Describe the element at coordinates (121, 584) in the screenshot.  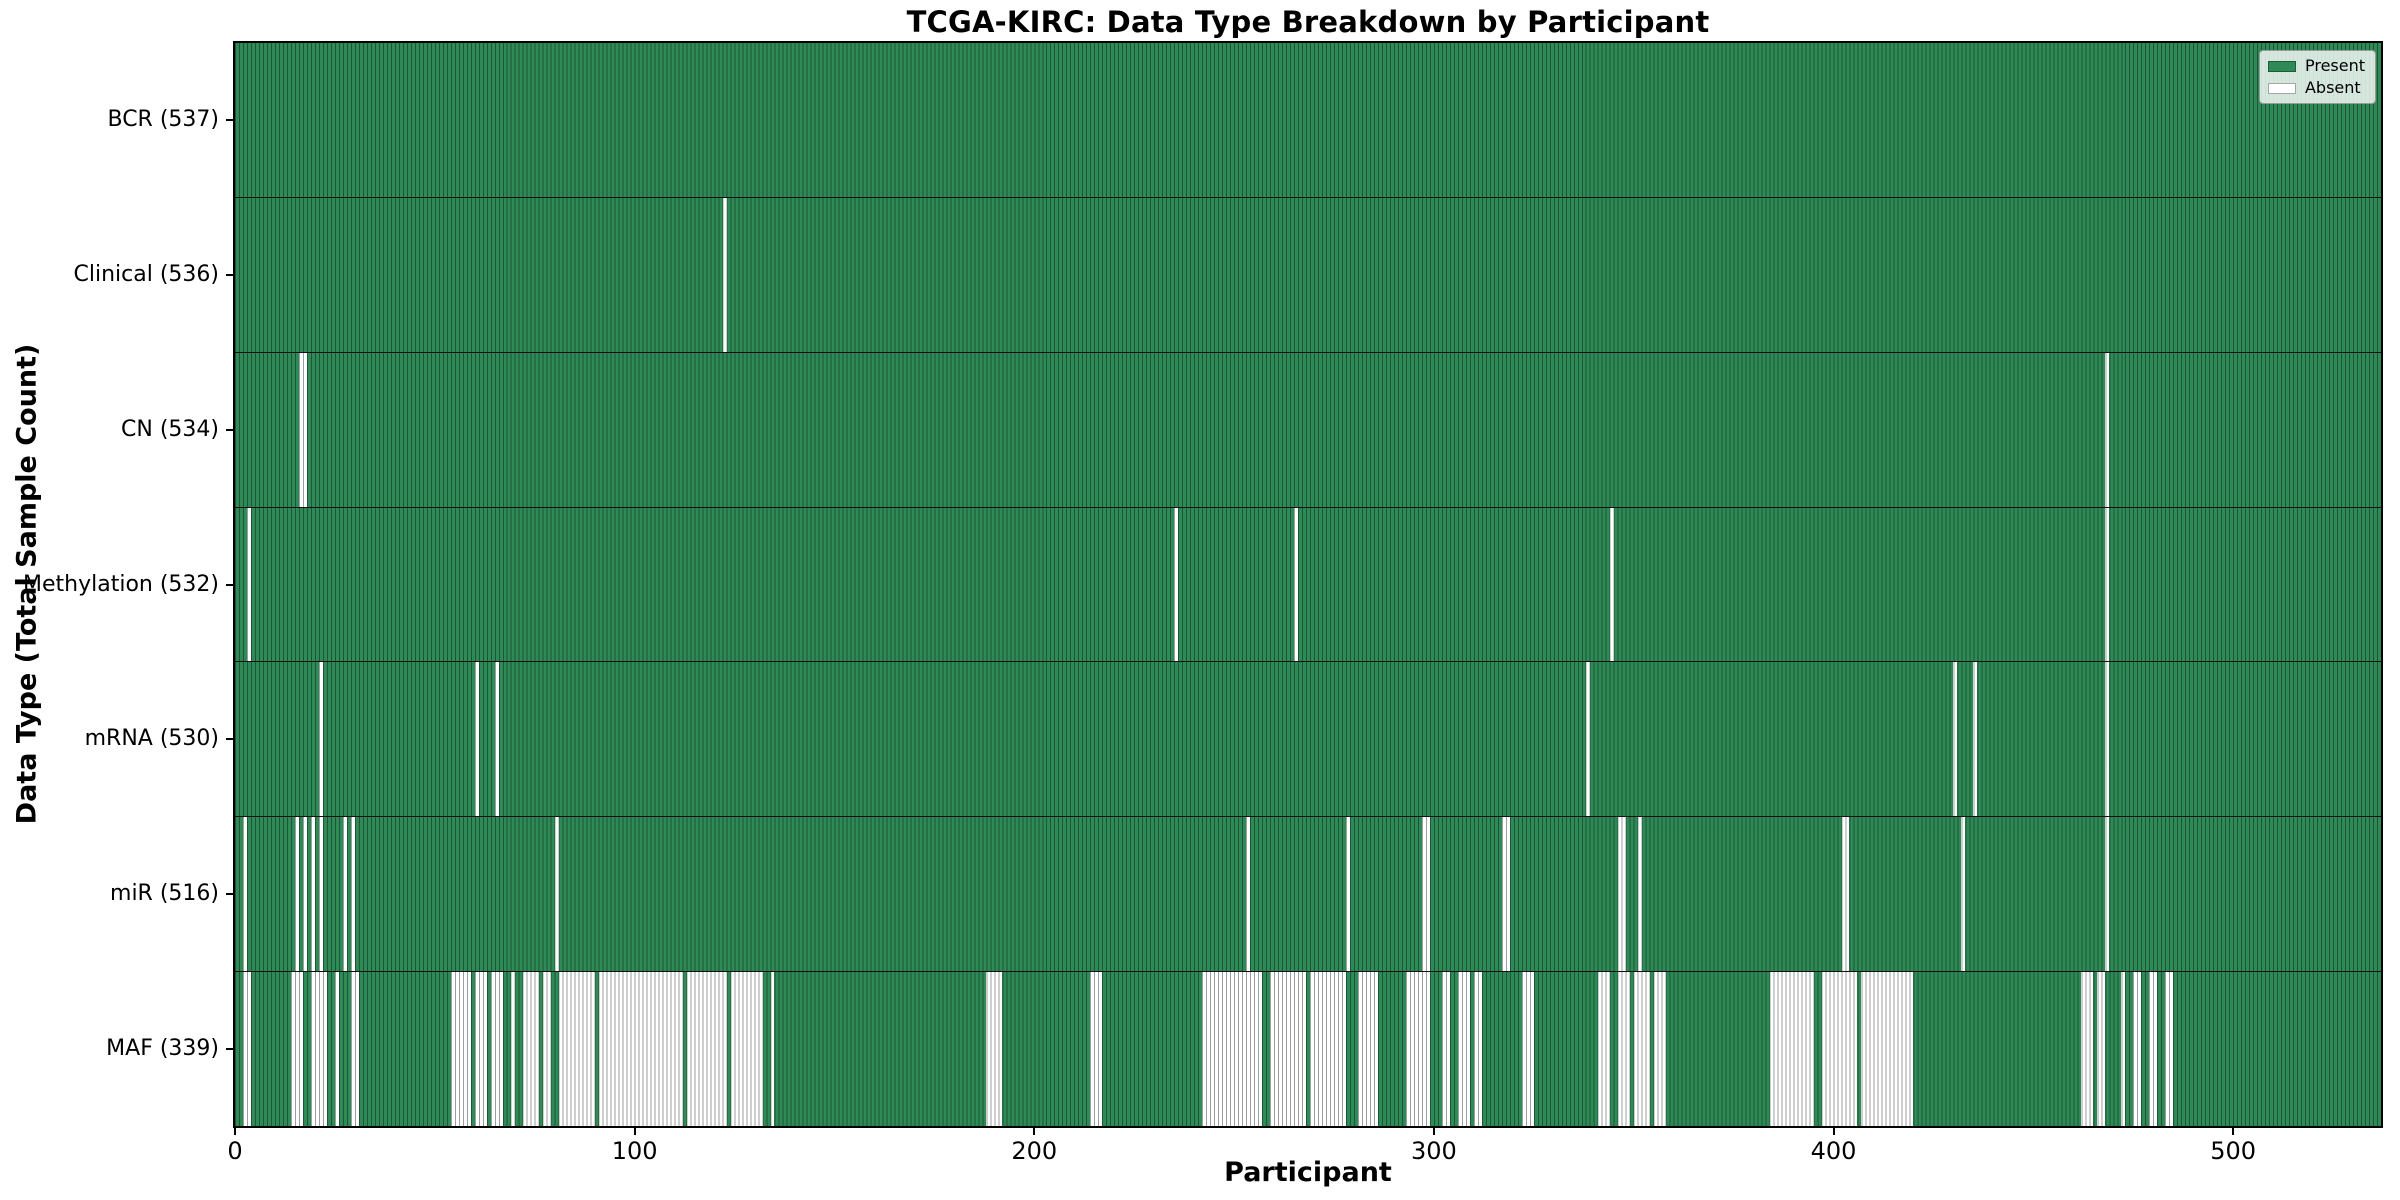
I see `y-tick-label-methylation: Methylation (532)` at that location.